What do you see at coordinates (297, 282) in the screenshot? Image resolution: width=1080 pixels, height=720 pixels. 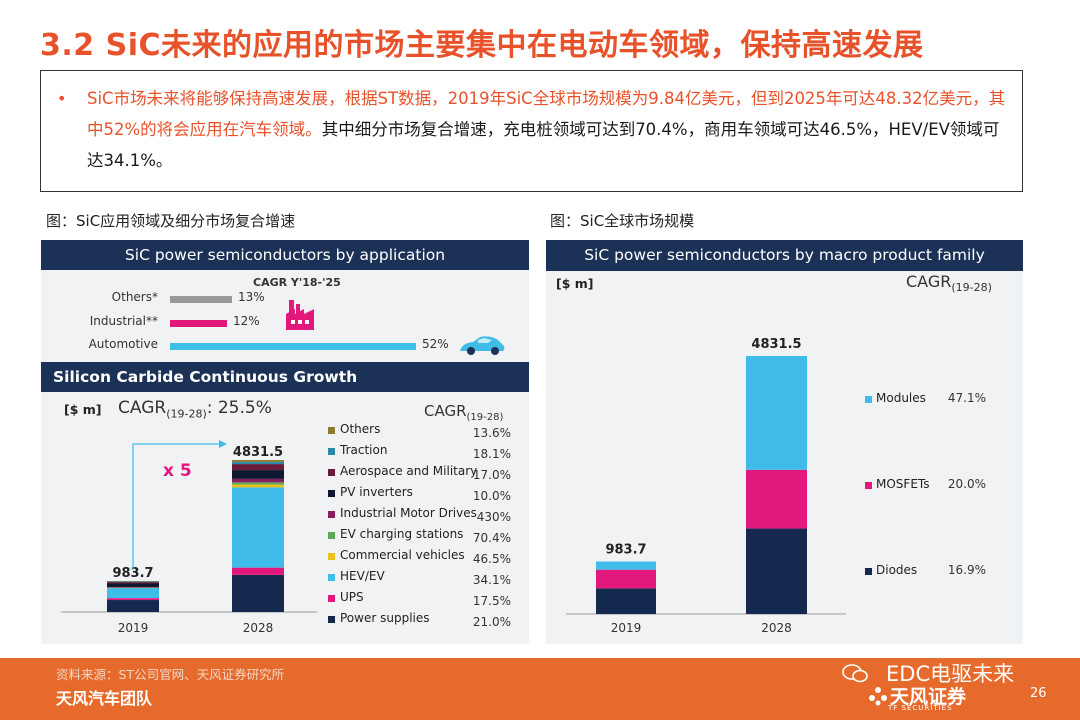 I see `cagr-heading: CAGR Y'18-'25` at bounding box center [297, 282].